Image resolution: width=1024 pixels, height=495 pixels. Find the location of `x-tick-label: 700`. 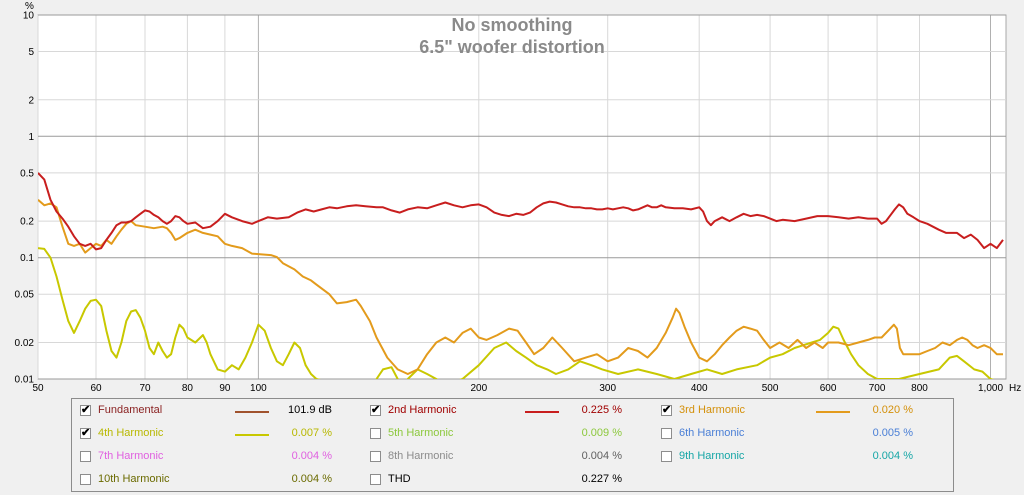

x-tick-label: 700 is located at coordinates (877, 388).